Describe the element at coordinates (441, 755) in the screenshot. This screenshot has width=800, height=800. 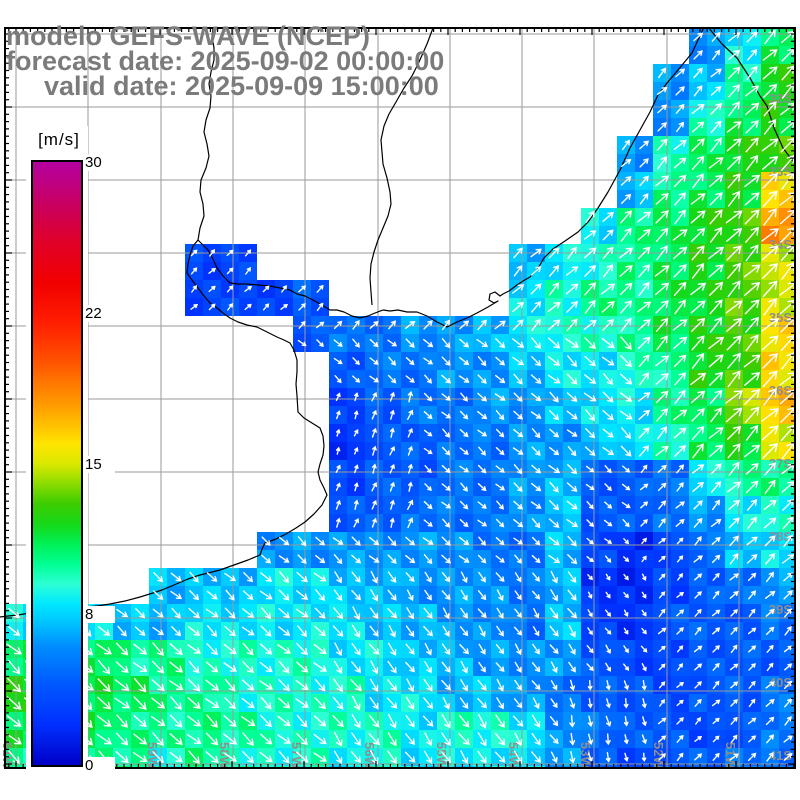
I see `longitude-label: 55W` at that location.